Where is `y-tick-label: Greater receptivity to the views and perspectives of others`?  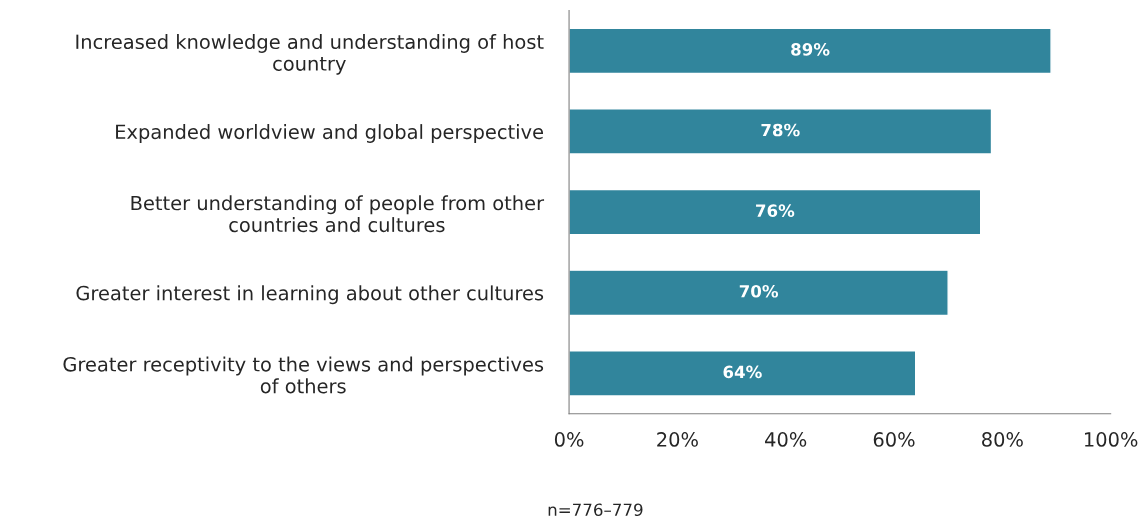 y-tick-label: Greater receptivity to the views and perspectives of others is located at coordinates (303, 375).